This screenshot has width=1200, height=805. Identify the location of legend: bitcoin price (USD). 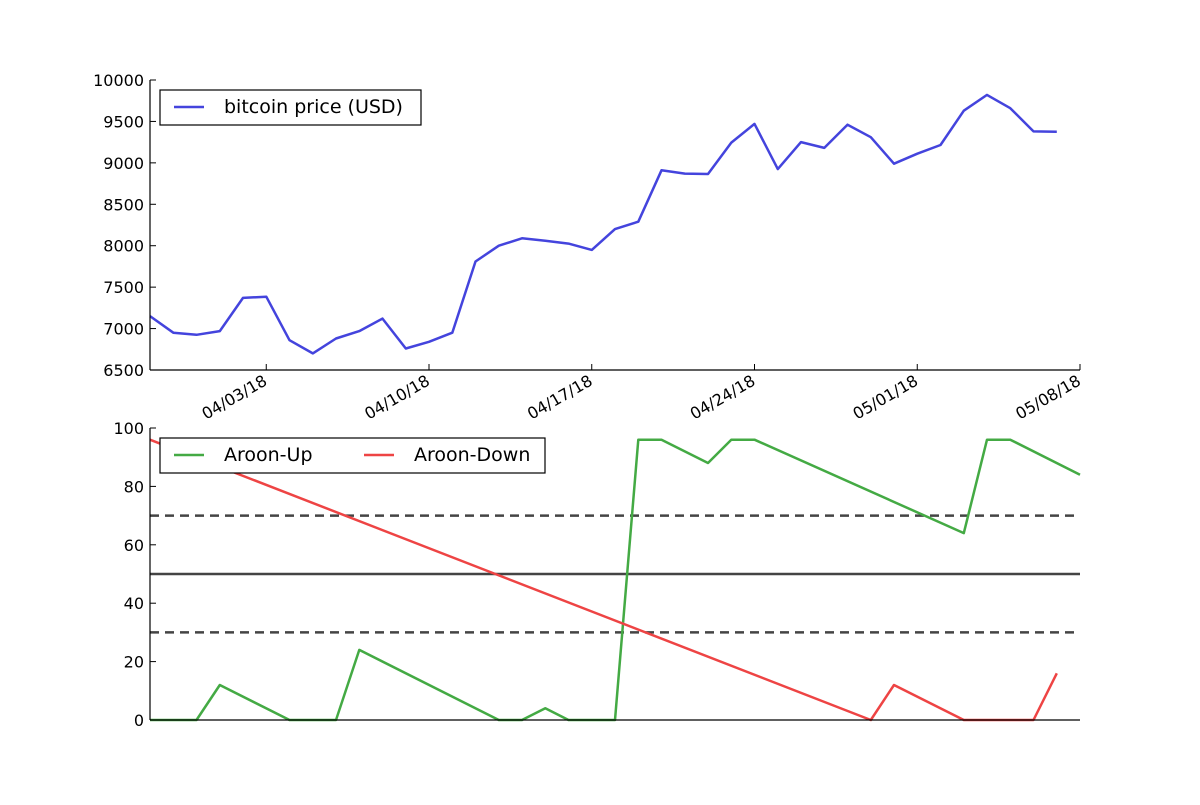
(290, 107).